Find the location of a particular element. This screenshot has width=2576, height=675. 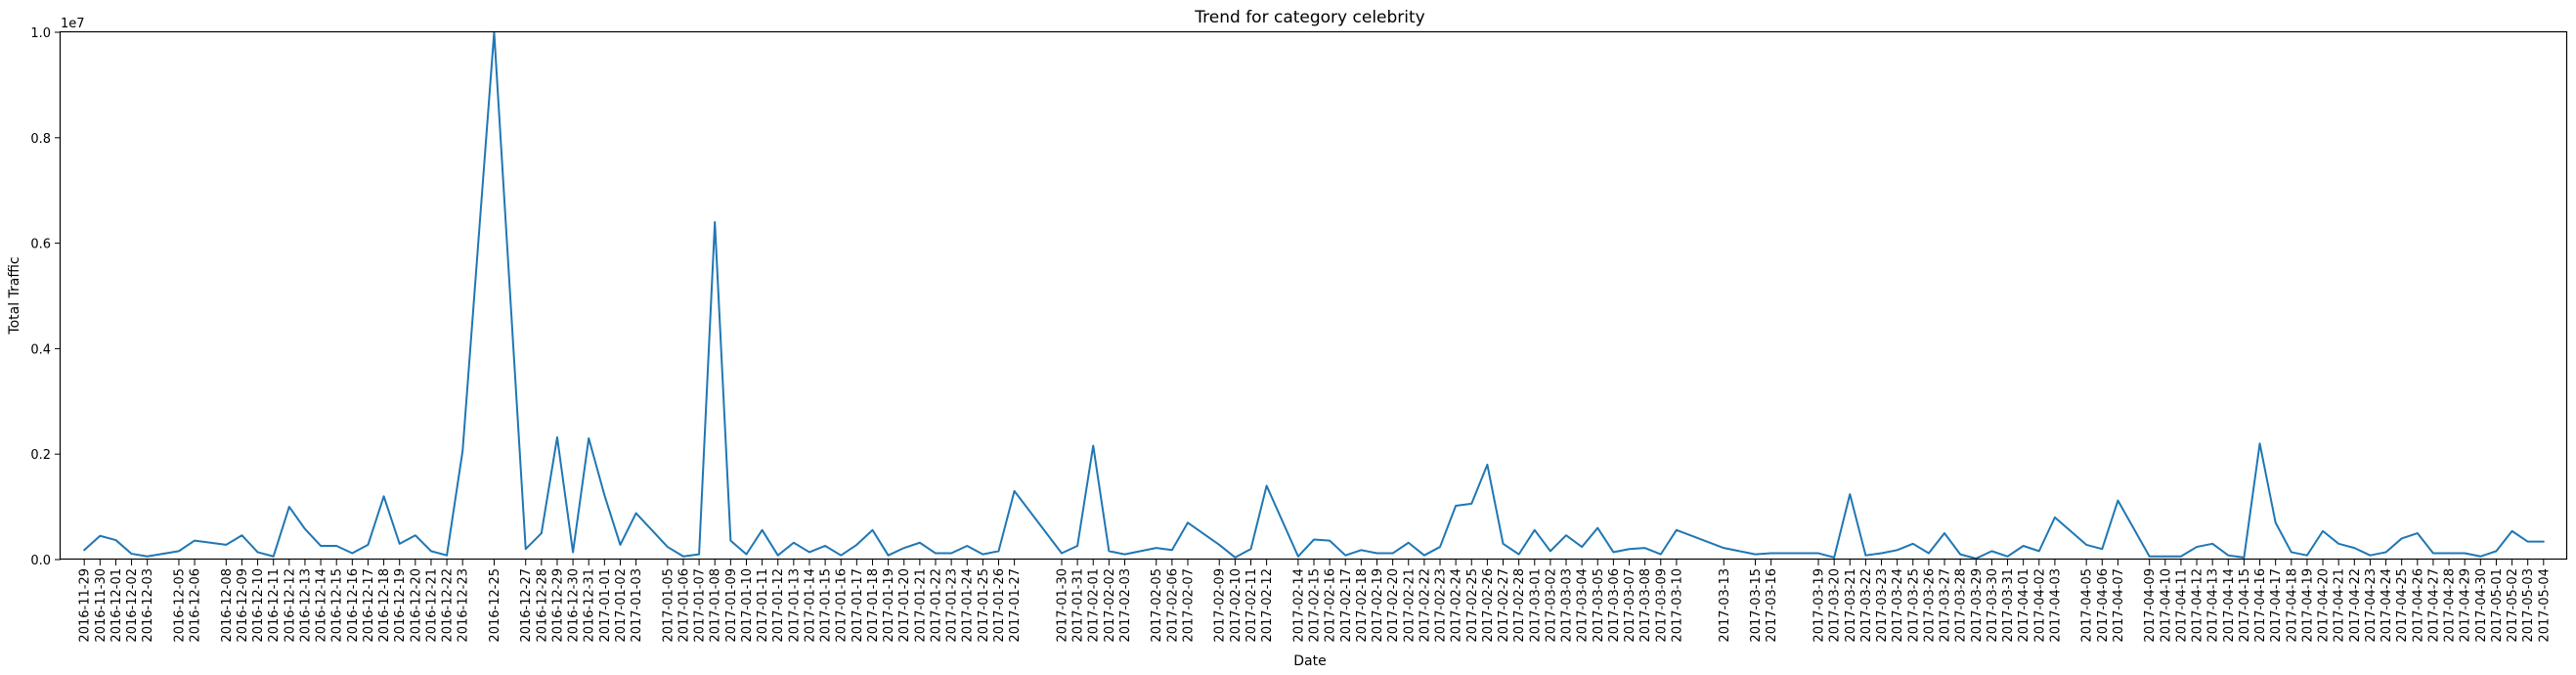

x-tick-label: 2017-03-10 is located at coordinates (1677, 605).